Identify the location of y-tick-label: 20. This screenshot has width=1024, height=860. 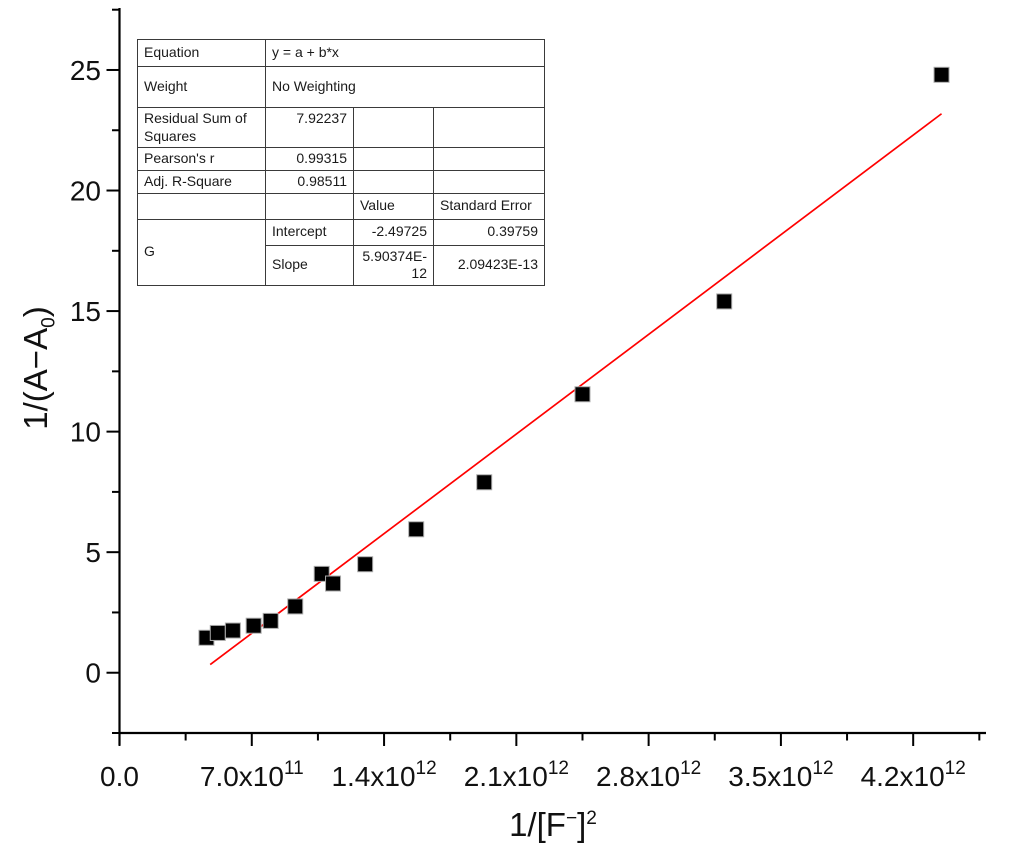
(85, 191).